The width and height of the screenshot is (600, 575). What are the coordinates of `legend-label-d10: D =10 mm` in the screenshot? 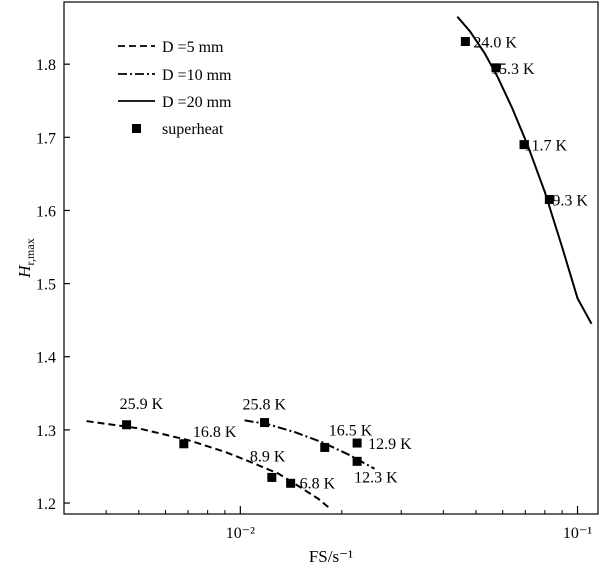 It's located at (197, 75).